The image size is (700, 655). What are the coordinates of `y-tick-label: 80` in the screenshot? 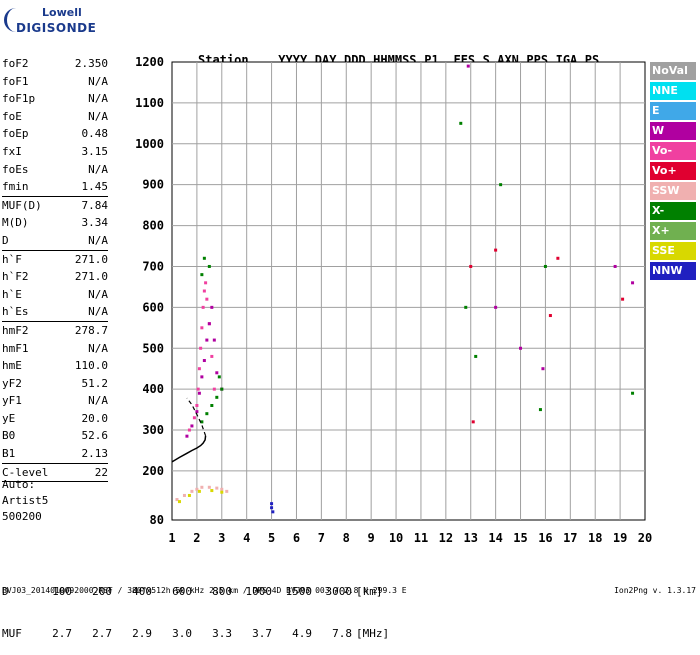 It's located at (157, 520).